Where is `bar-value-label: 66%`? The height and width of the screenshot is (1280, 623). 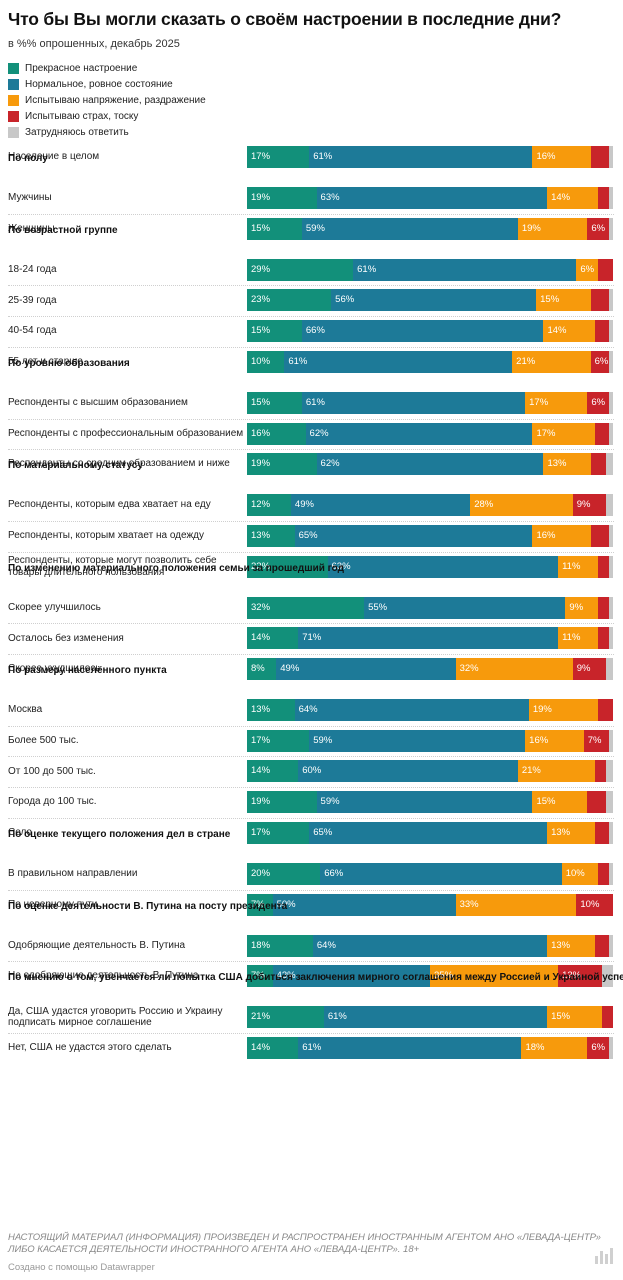
bar-value-label: 66% is located at coordinates (315, 331).